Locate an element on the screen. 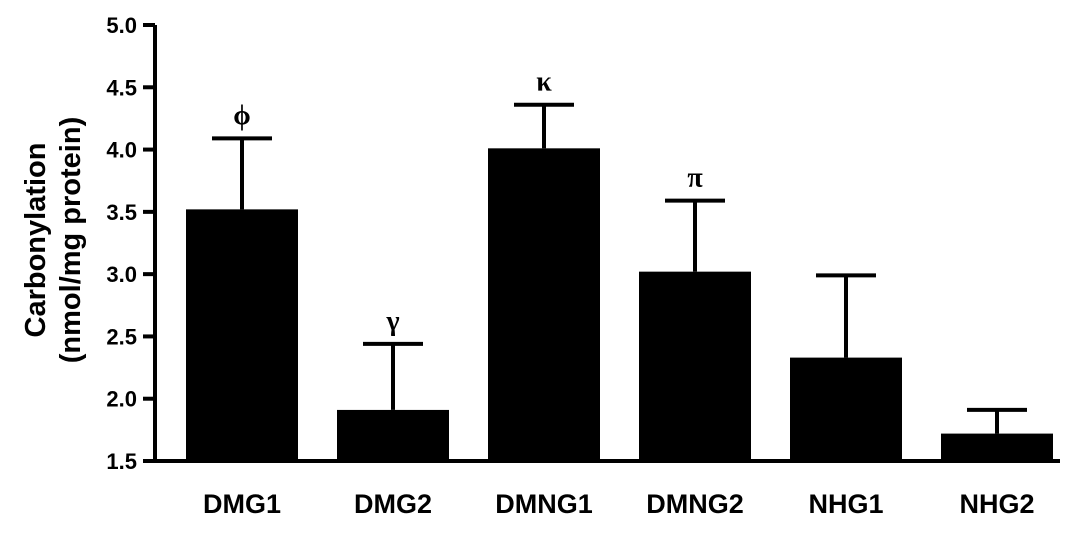 The image size is (1076, 545). y-tick-label: 4.0 is located at coordinates (121, 150).